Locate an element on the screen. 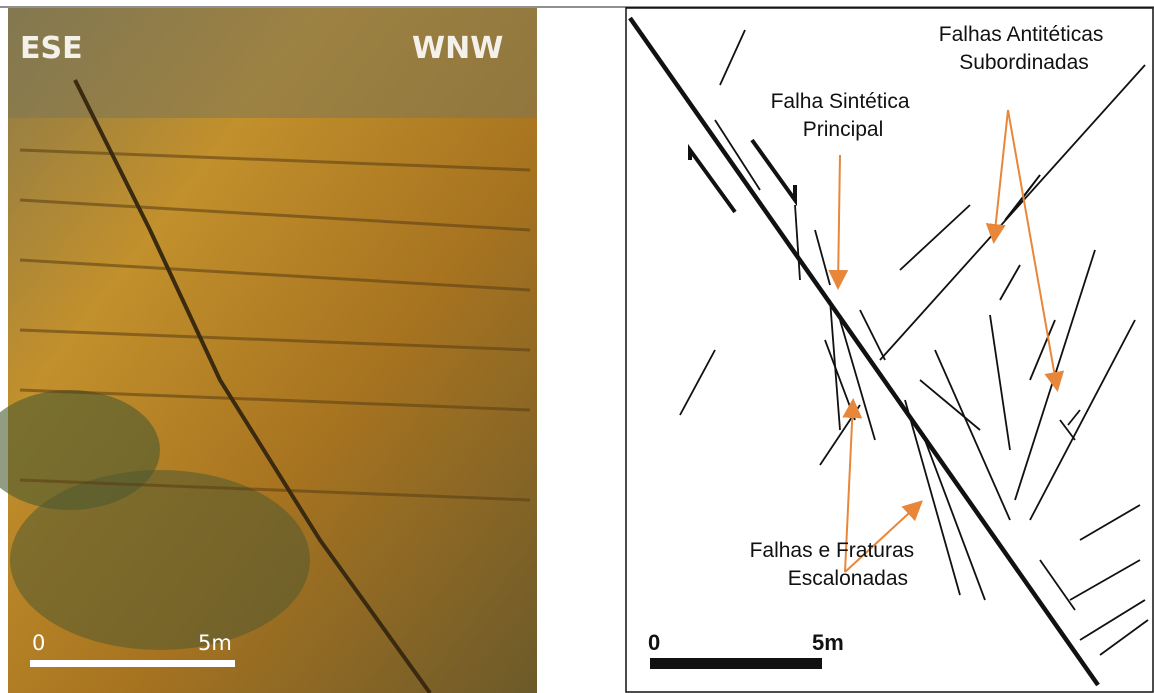  annotation: Falhas e Fraturas Escalonadas is located at coordinates (835, 564).